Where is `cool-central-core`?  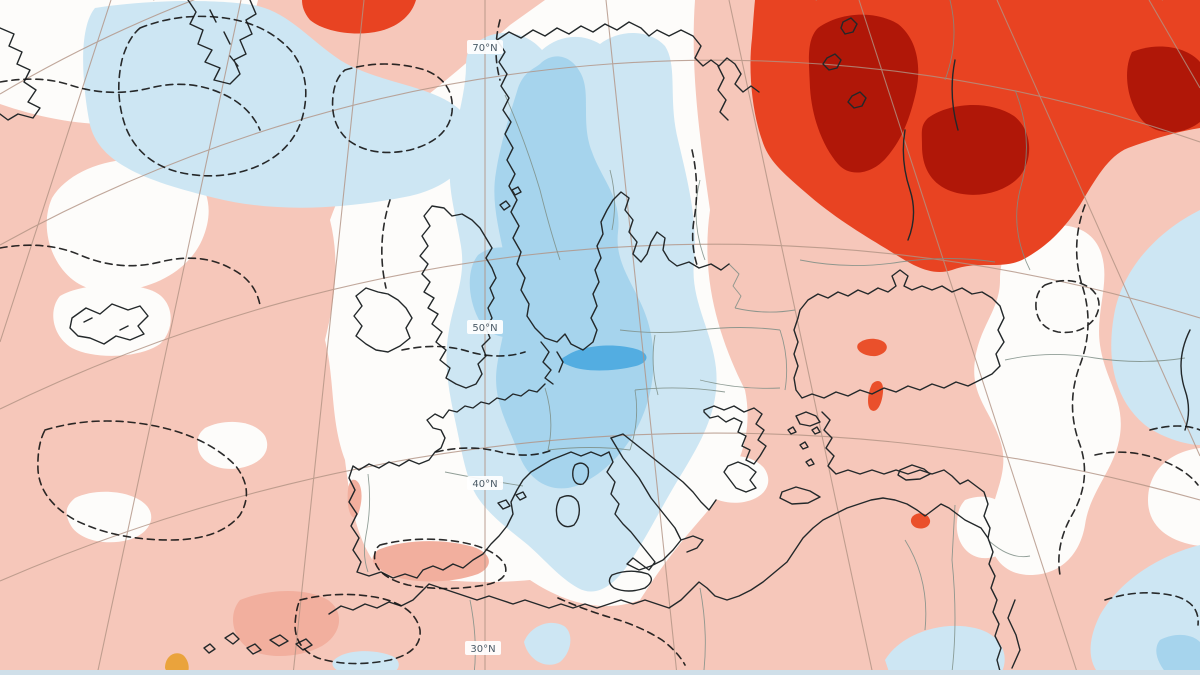
cool-central-core is located at coordinates (574, 272).